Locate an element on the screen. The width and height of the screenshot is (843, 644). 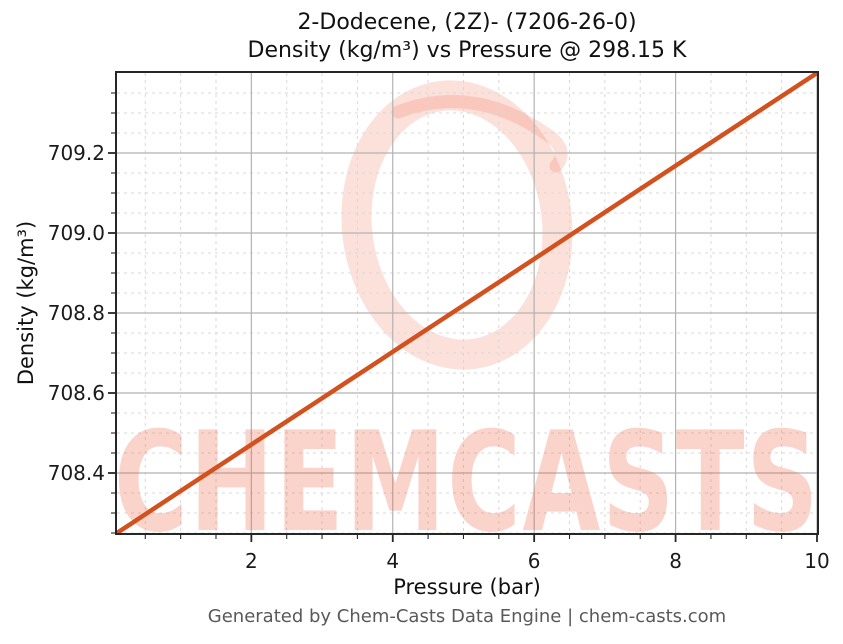
chart-title-line-1: 2-Dodecene, (2Z)- (7206-26-0) is located at coordinates (467, 22).